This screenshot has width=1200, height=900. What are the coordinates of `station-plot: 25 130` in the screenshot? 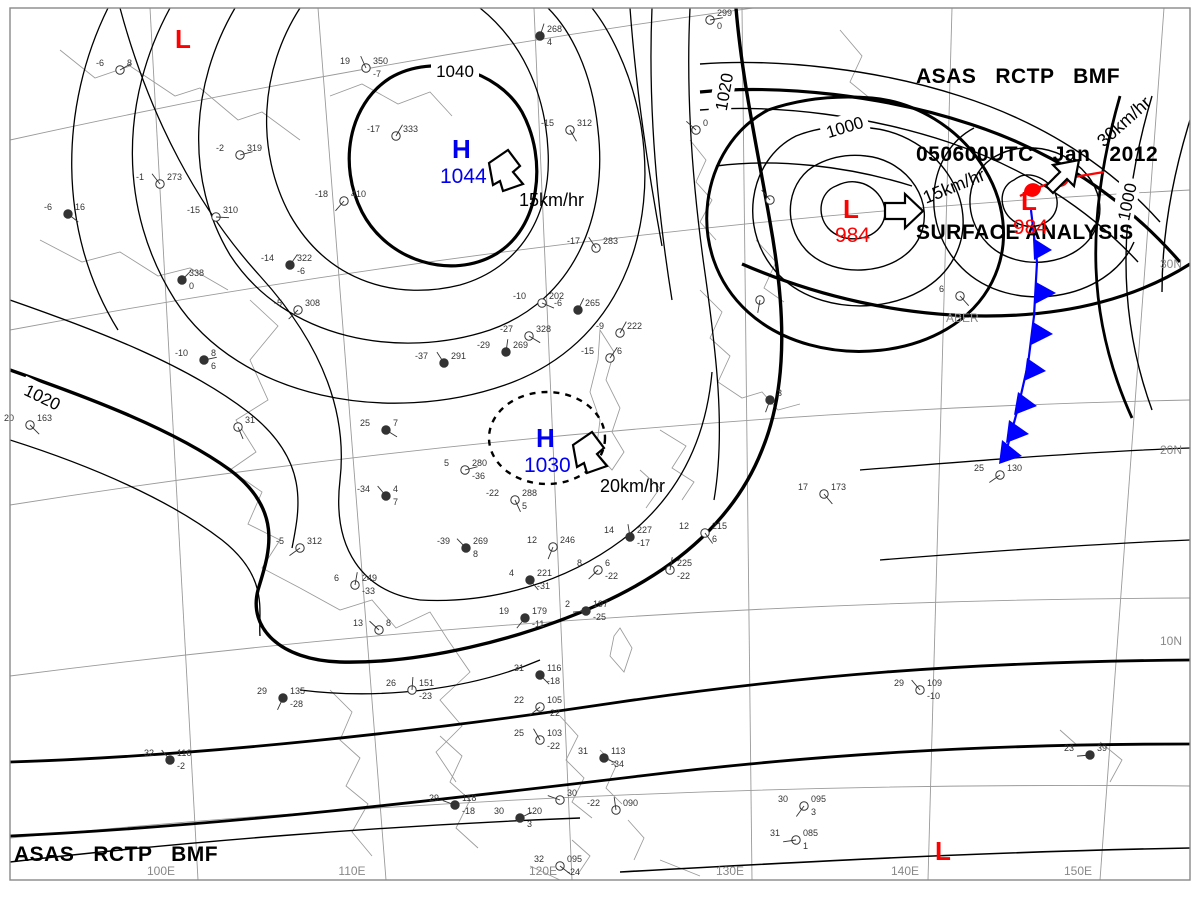 It's located at (998, 473).